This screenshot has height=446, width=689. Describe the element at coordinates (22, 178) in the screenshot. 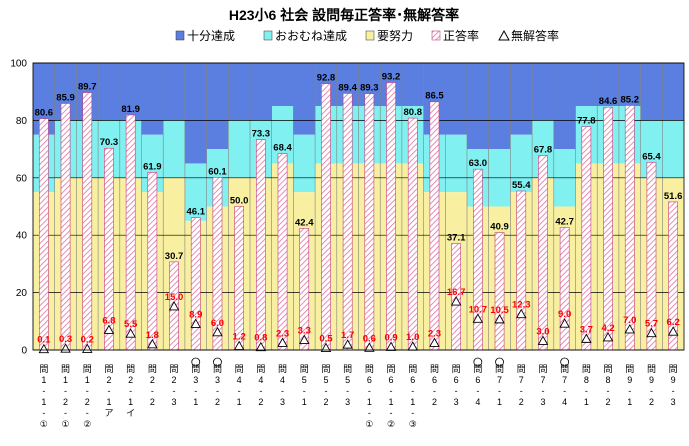

I see `y-tick-label: 60` at that location.